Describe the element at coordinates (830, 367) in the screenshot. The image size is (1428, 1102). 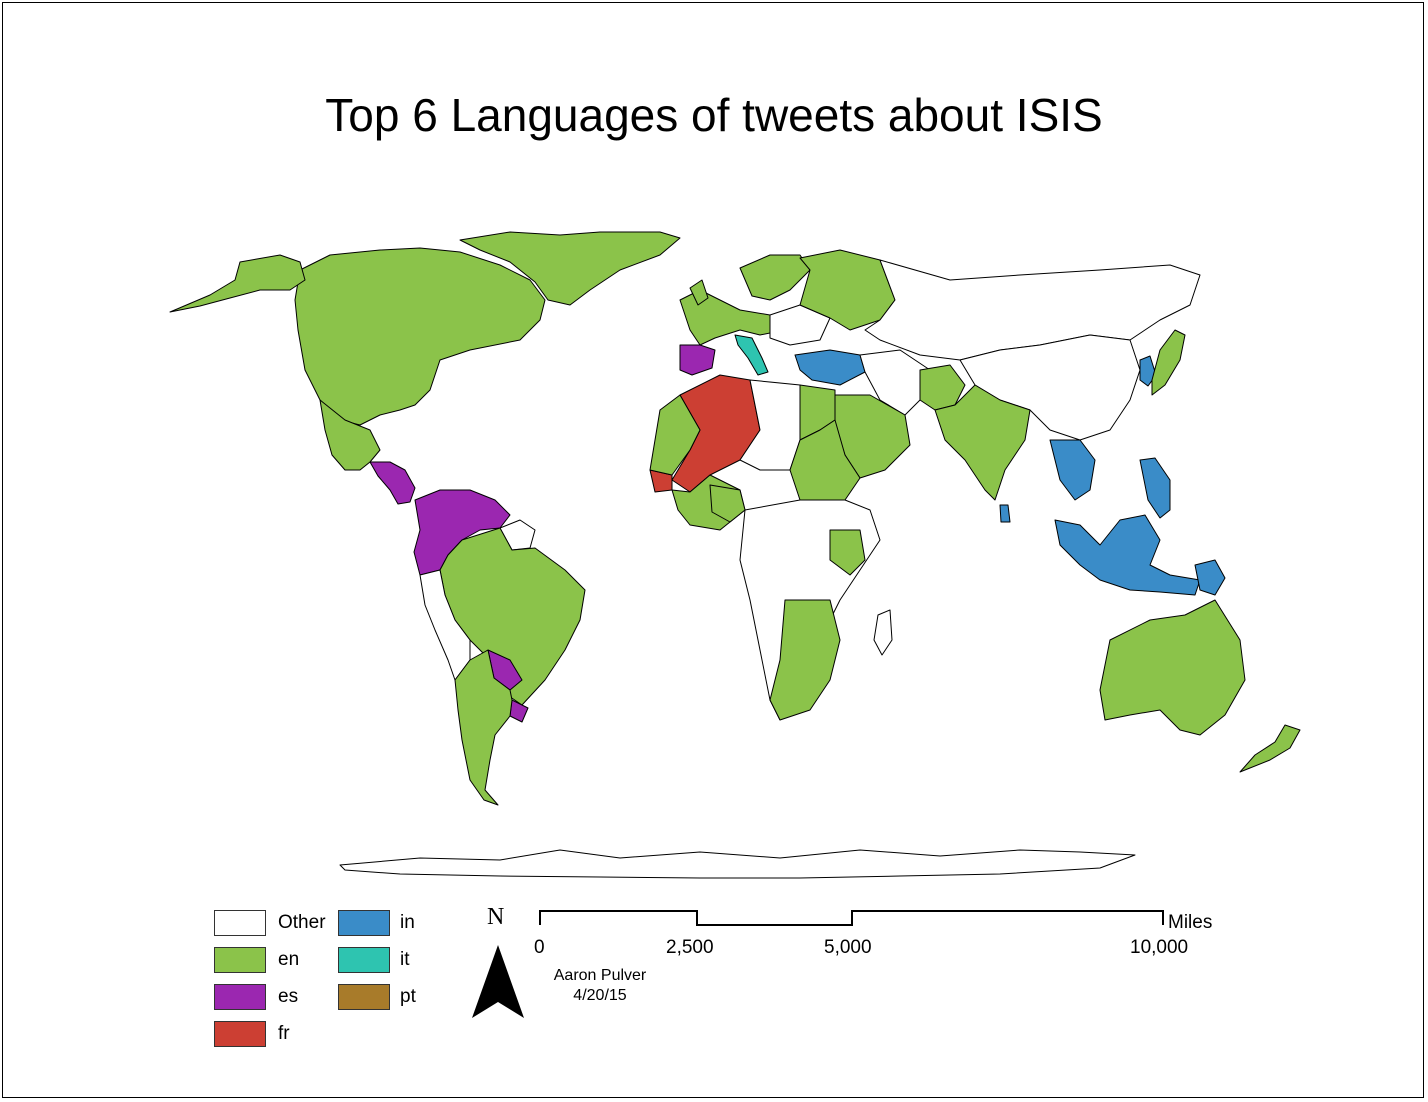
I see `region-turkey` at that location.